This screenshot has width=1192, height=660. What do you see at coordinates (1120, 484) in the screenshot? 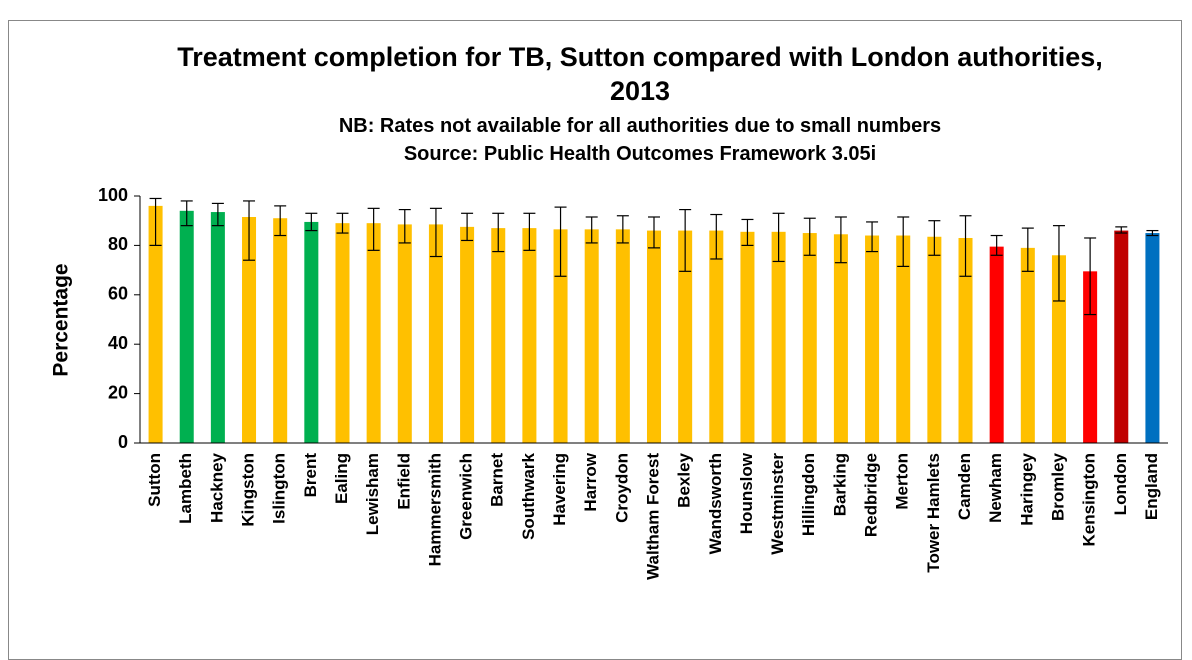
I see `x-tick-label: London` at bounding box center [1120, 484].